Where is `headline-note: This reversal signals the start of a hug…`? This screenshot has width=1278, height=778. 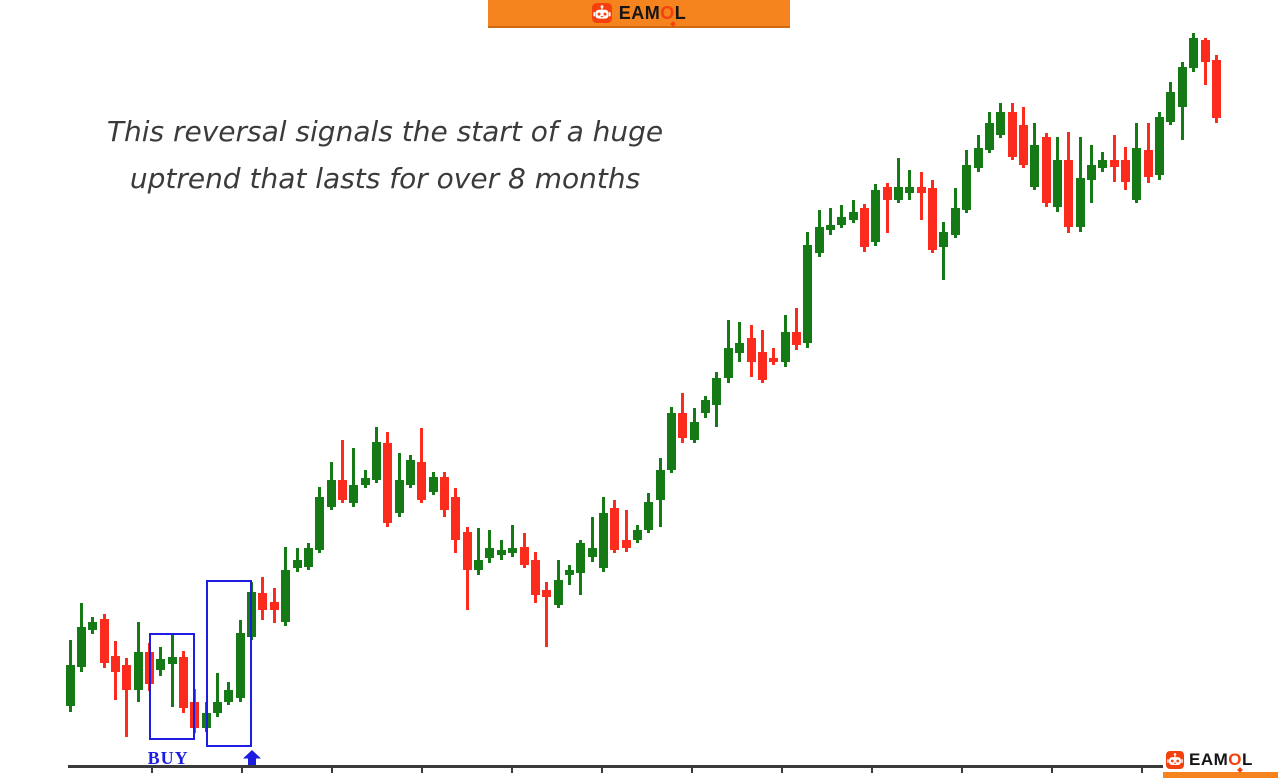
headline-note: This reversal signals the start of a hug… is located at coordinates (385, 155).